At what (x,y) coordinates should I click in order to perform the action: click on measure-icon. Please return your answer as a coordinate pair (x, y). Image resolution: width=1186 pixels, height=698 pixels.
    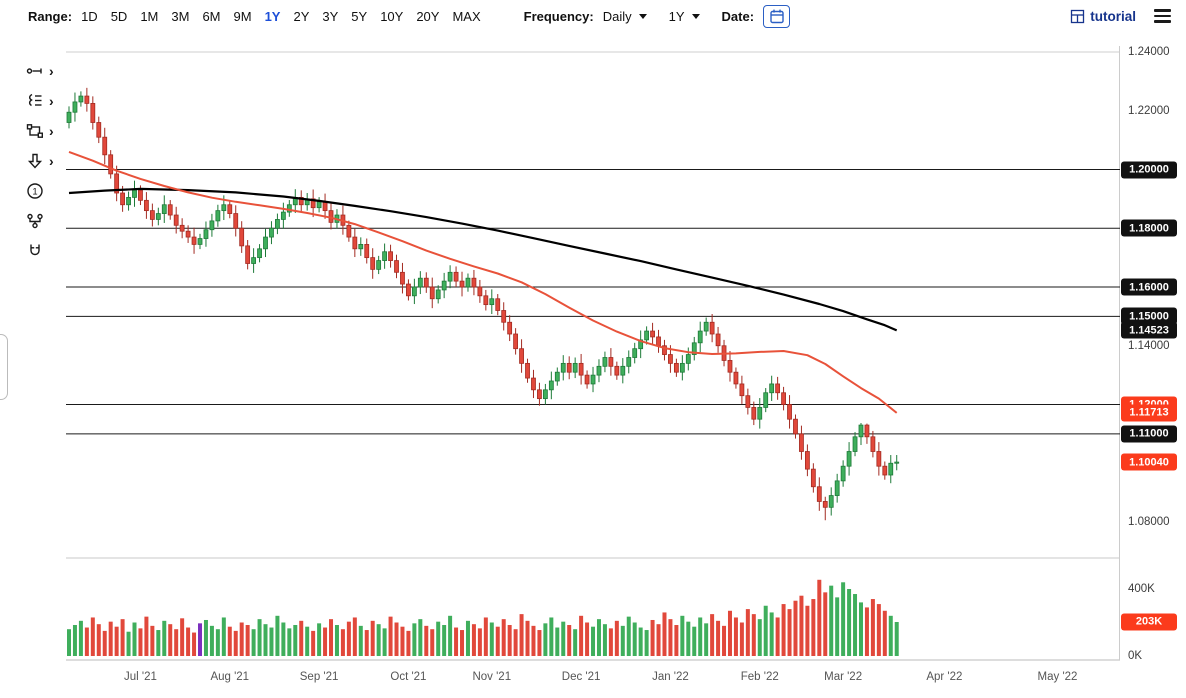
    Looking at the image, I should click on (34, 71).